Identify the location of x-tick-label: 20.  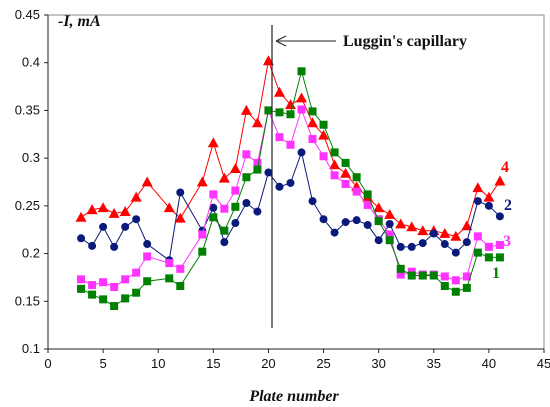
(268, 363).